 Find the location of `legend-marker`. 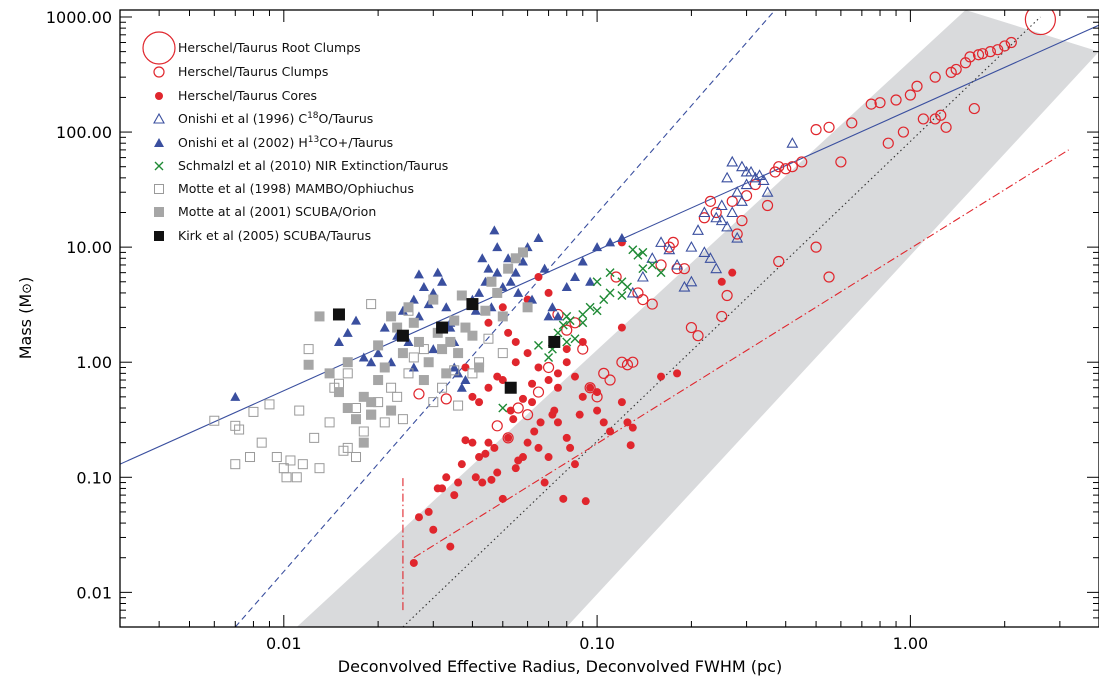

legend-marker is located at coordinates (159, 212).